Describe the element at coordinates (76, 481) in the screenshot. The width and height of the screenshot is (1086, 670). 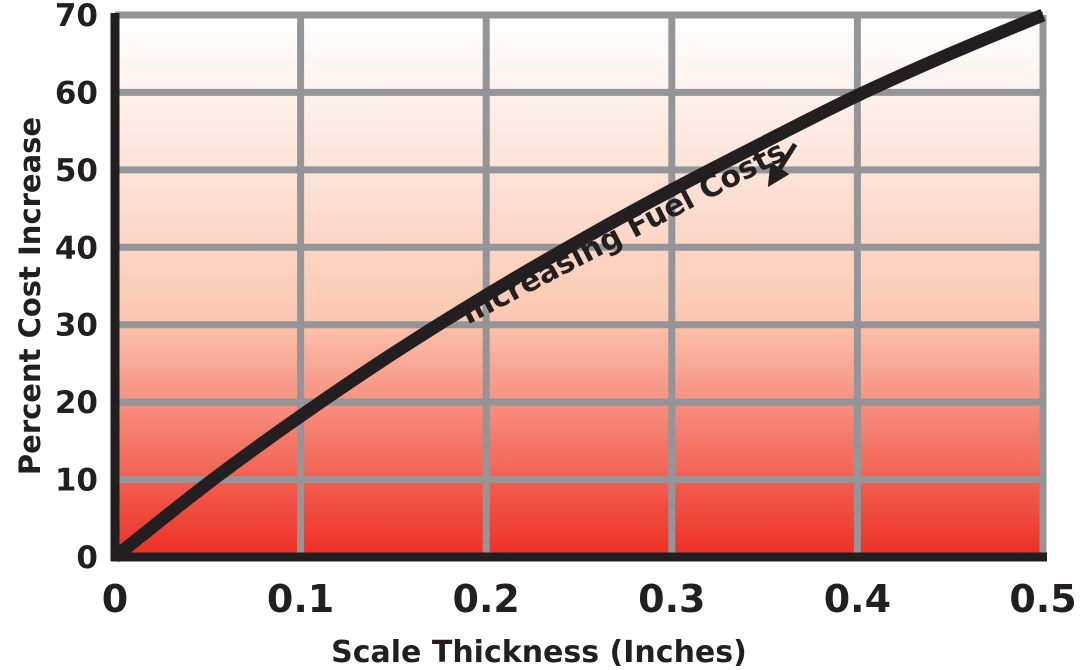
I see `y-tick-label: 10` at that location.